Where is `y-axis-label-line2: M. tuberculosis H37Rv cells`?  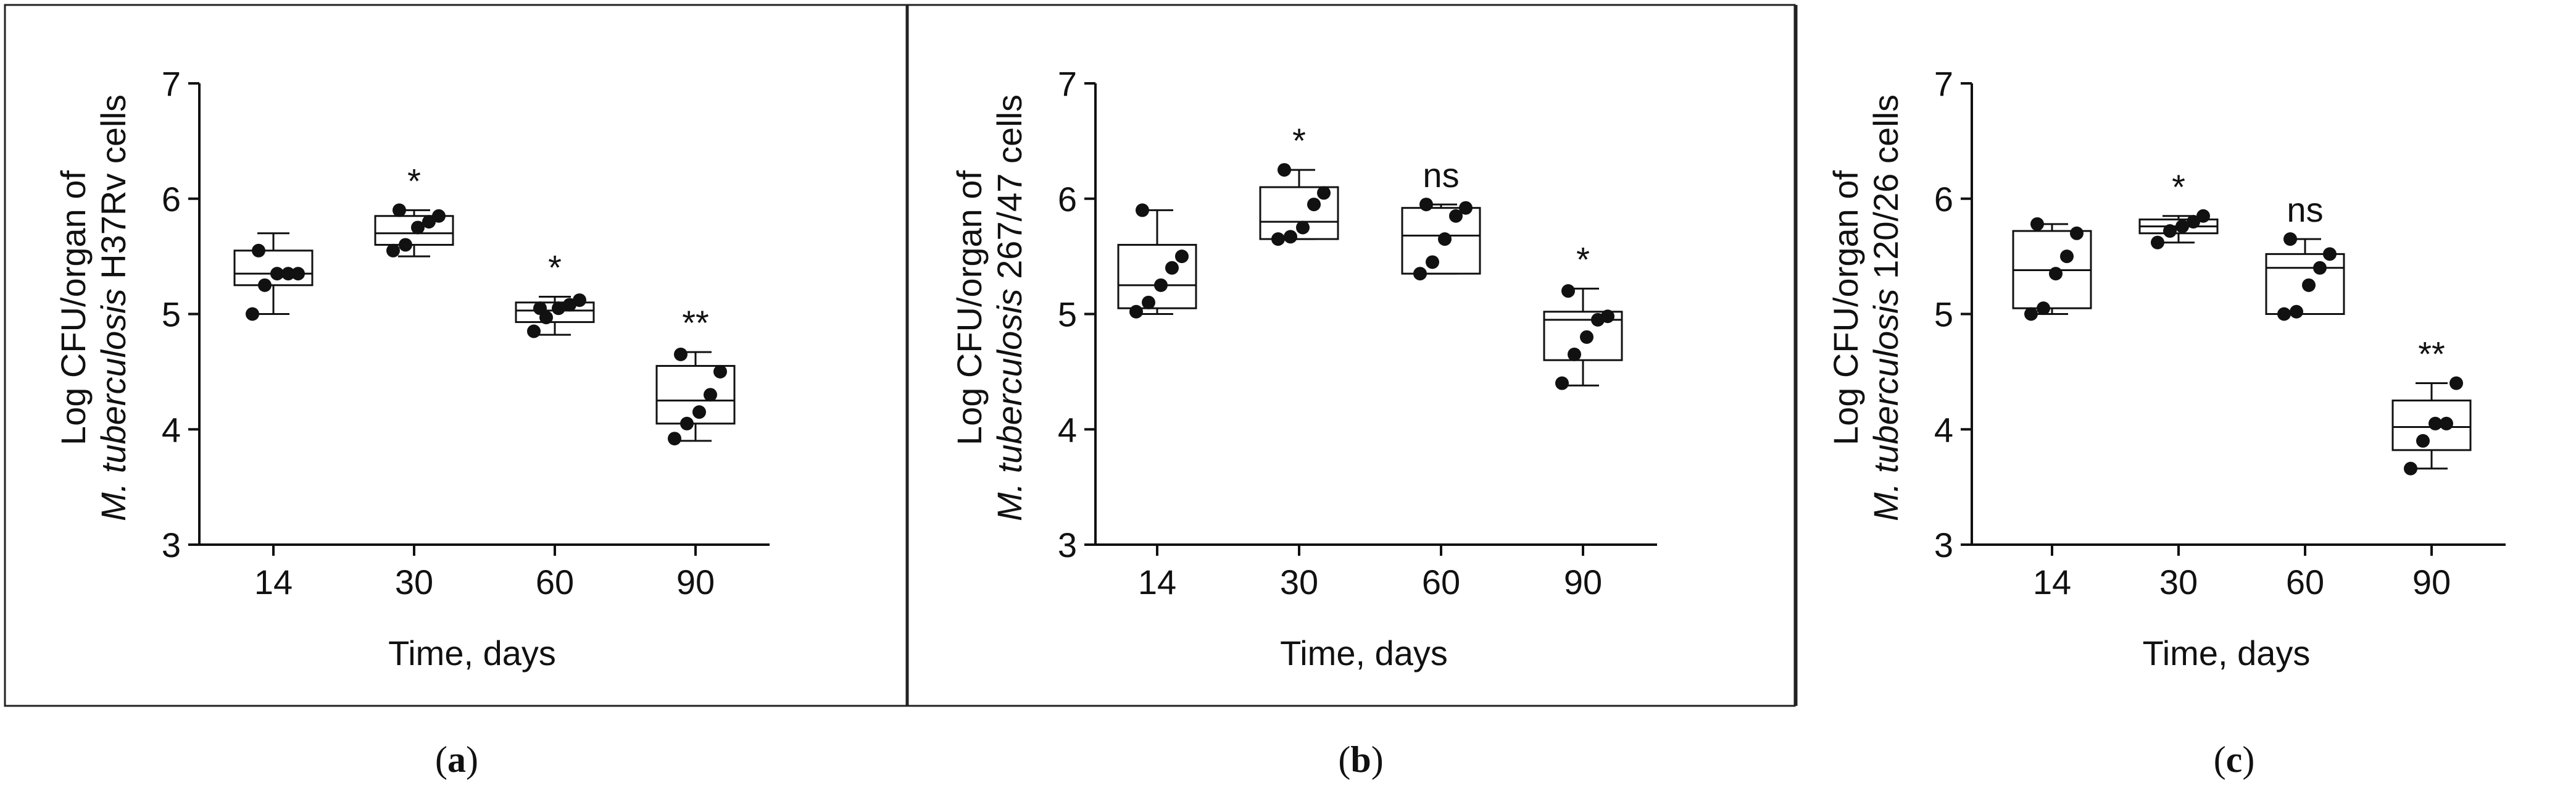 y-axis-label-line2: M. tuberculosis H37Rv cells is located at coordinates (114, 307).